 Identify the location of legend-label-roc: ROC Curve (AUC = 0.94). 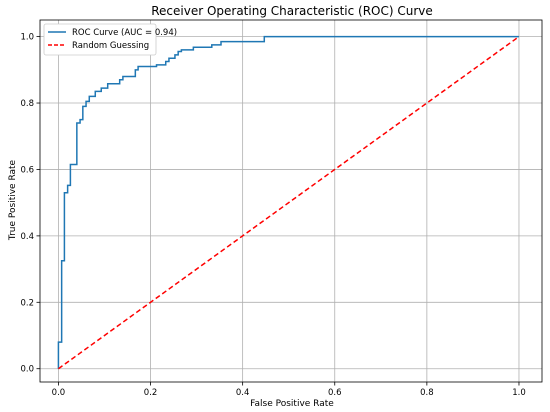
(124, 33).